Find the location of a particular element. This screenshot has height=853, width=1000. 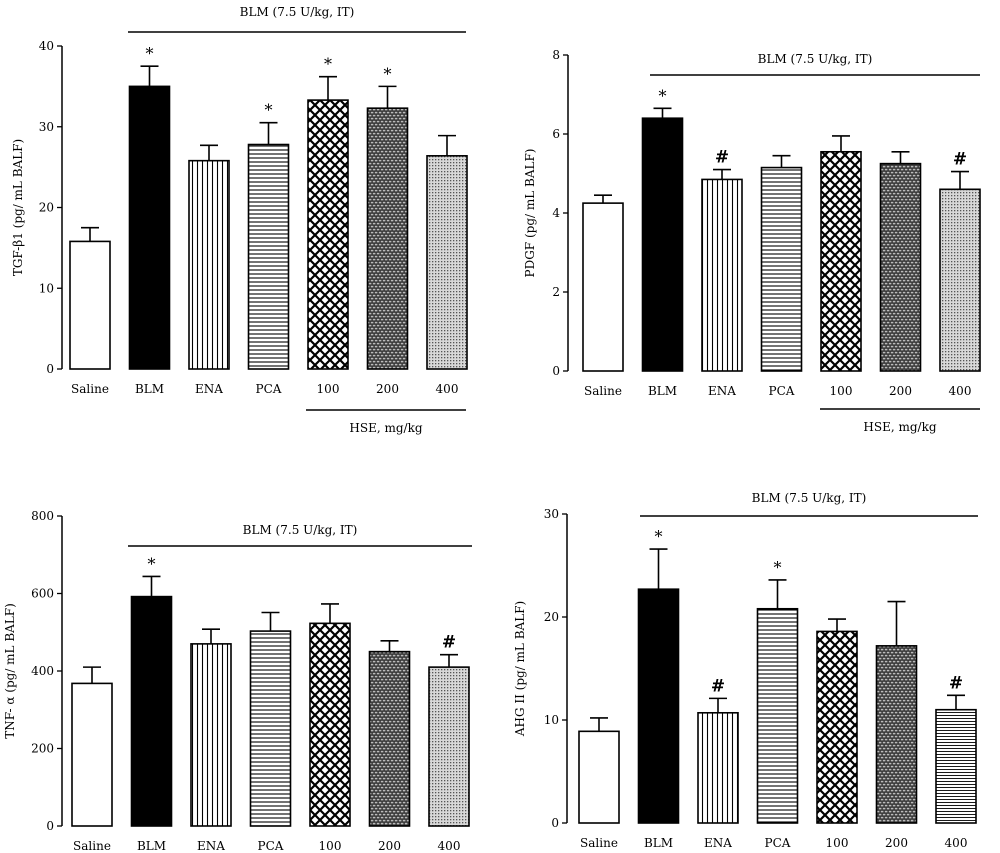

y-axis-label: TNF- α (pg/ mL BALF) is located at coordinates (10, 671).